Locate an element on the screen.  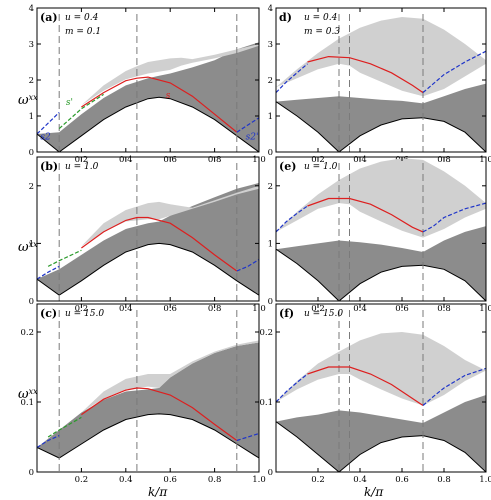
panel-label: d) is located at coordinates (285, 17).